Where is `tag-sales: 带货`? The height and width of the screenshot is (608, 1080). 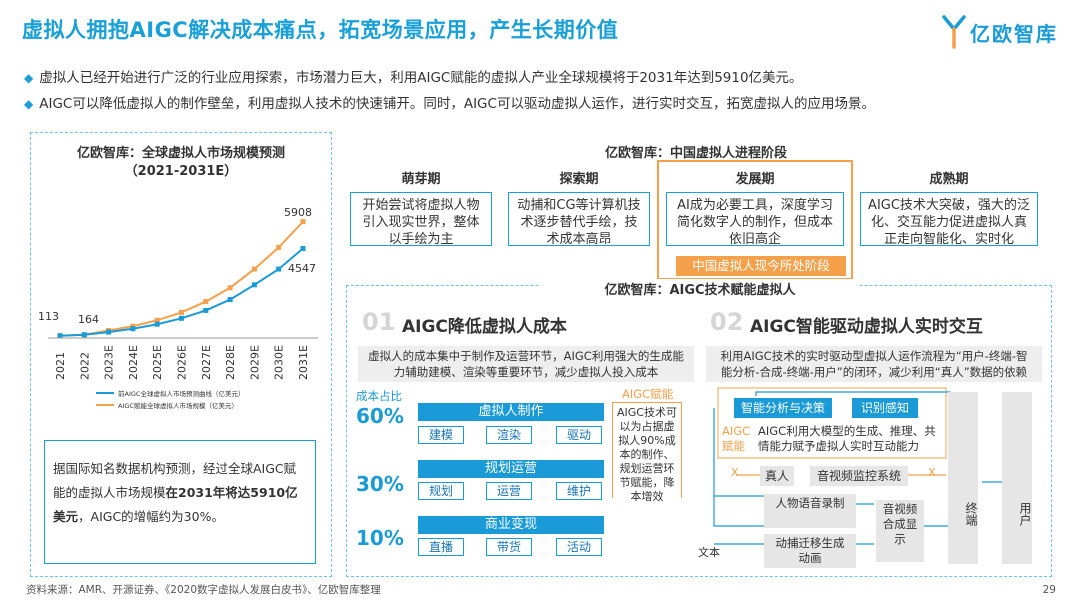 tag-sales: 带货 is located at coordinates (509, 547).